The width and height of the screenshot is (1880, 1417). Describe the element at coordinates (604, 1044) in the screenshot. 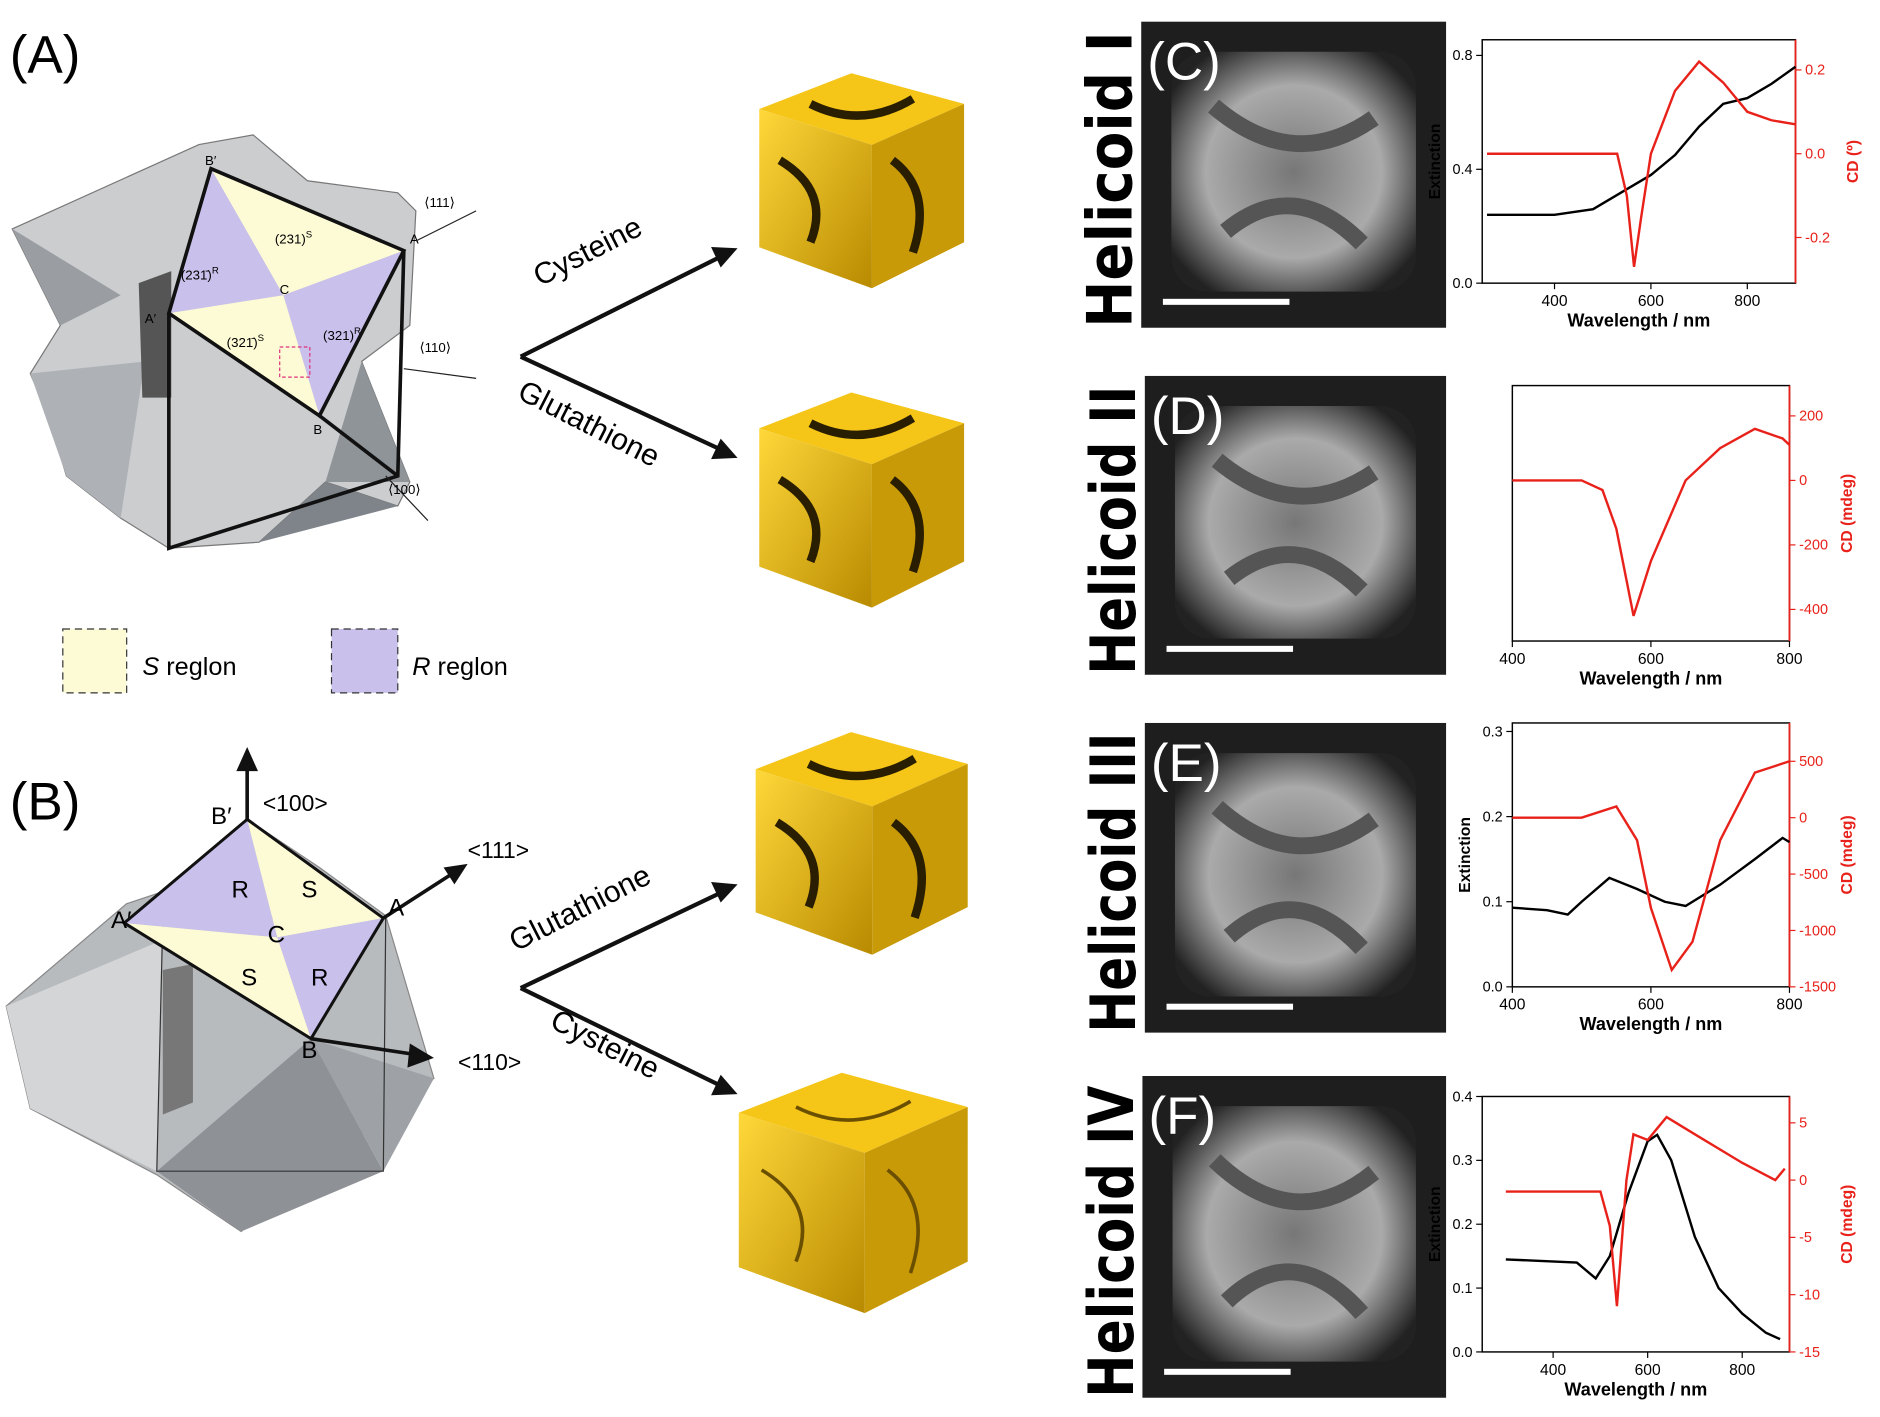

I see `ligand-label: Cysteine` at that location.